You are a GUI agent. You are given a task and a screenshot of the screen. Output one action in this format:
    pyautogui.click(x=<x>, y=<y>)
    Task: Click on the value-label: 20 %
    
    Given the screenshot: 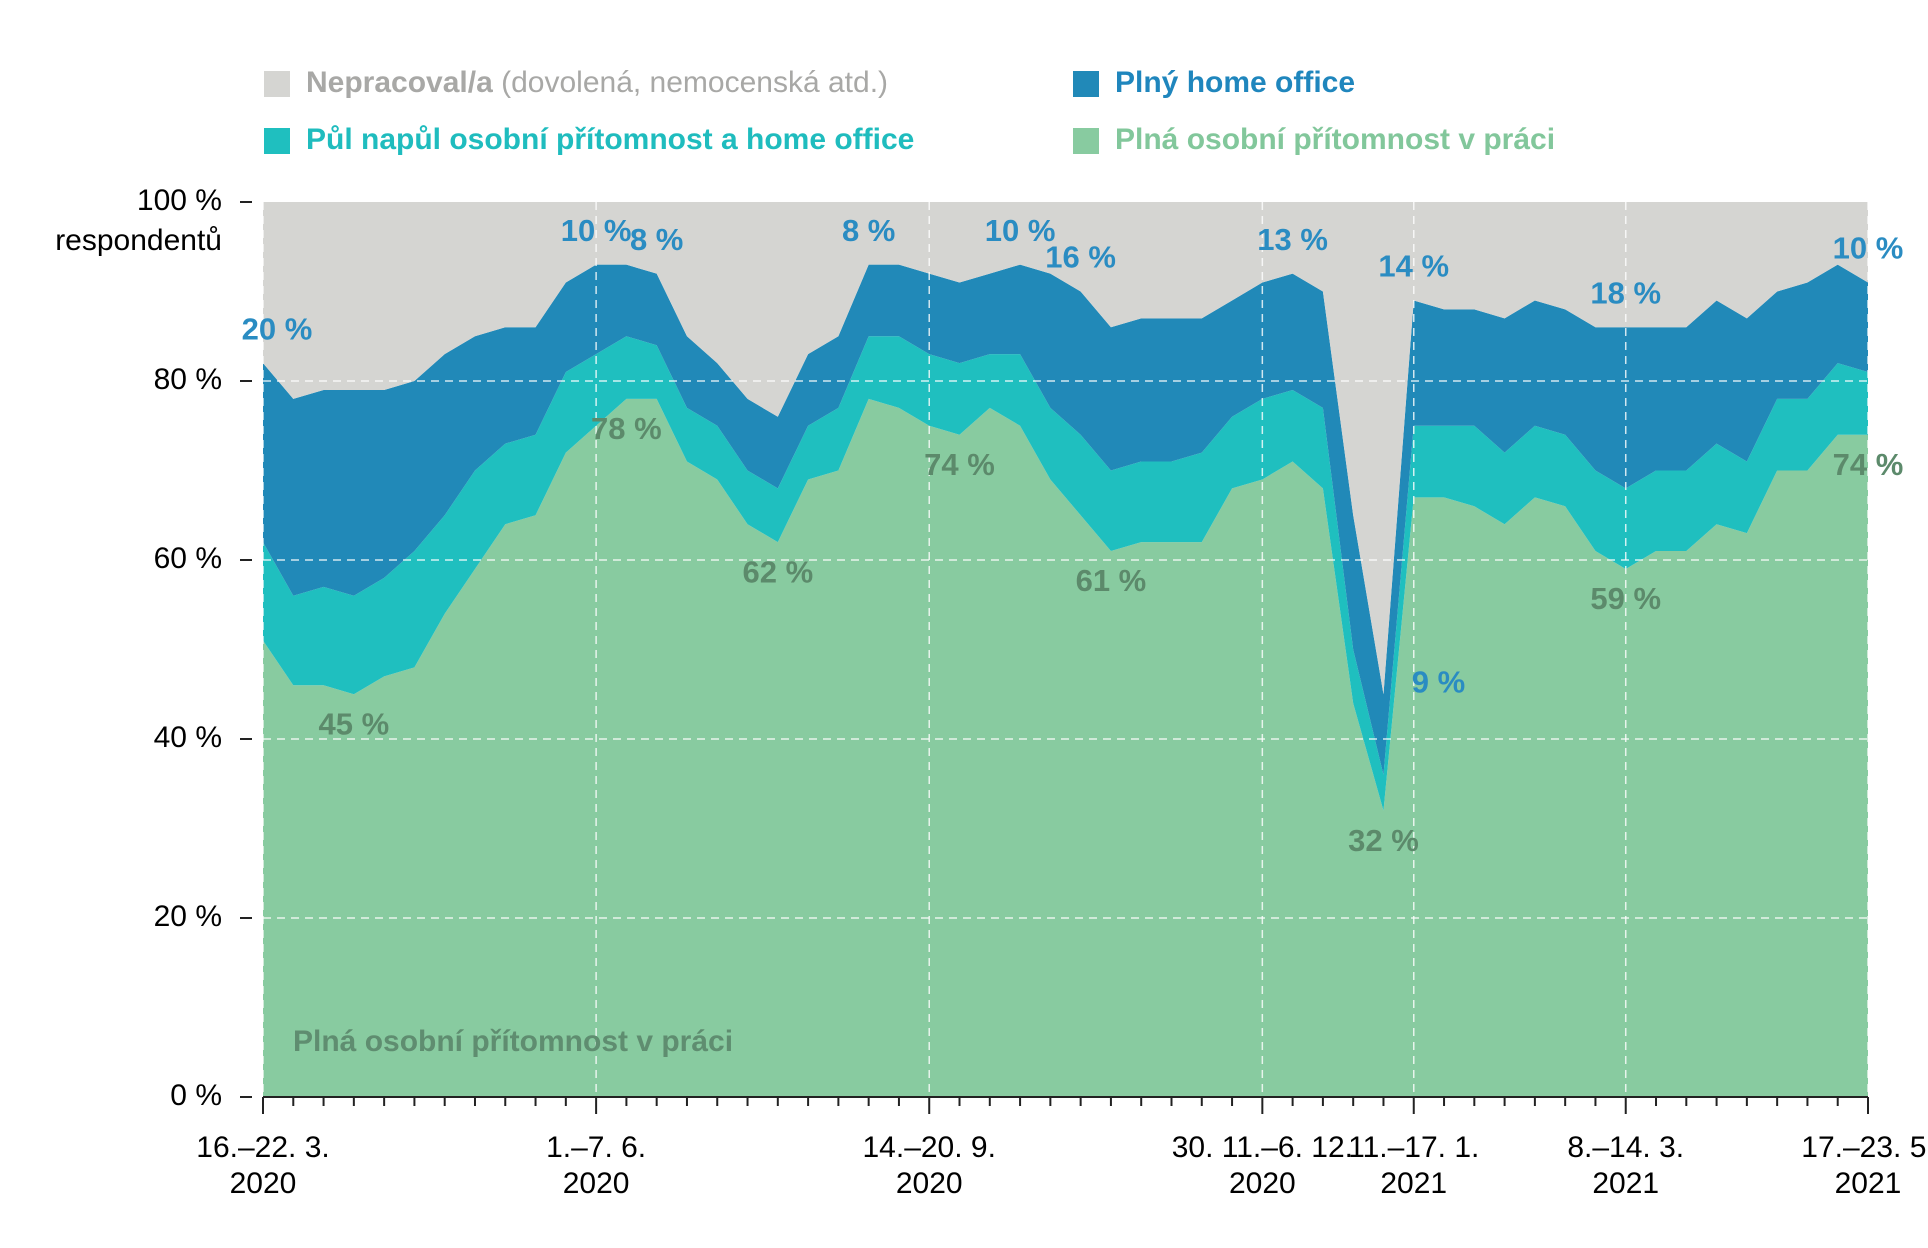 What is the action you would take?
    pyautogui.click(x=277, y=328)
    